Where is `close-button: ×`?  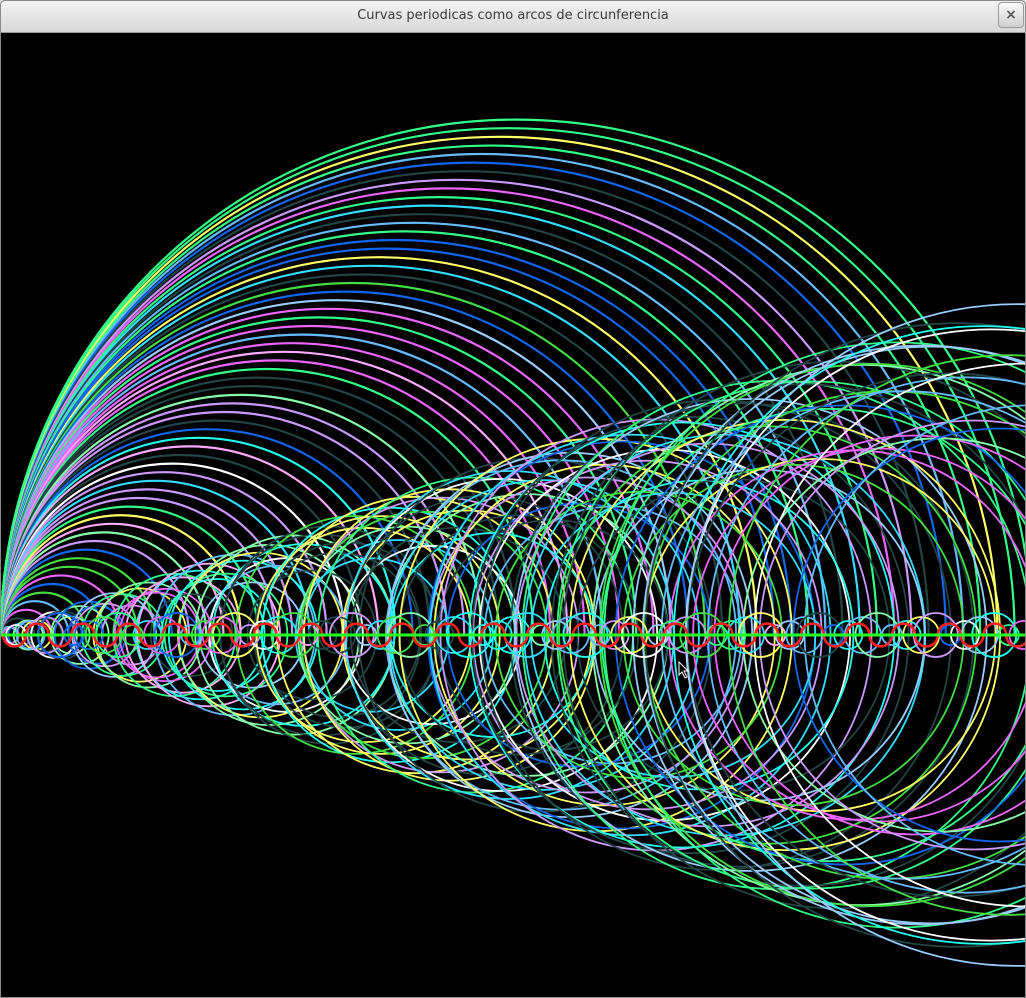
close-button: × is located at coordinates (1011, 15).